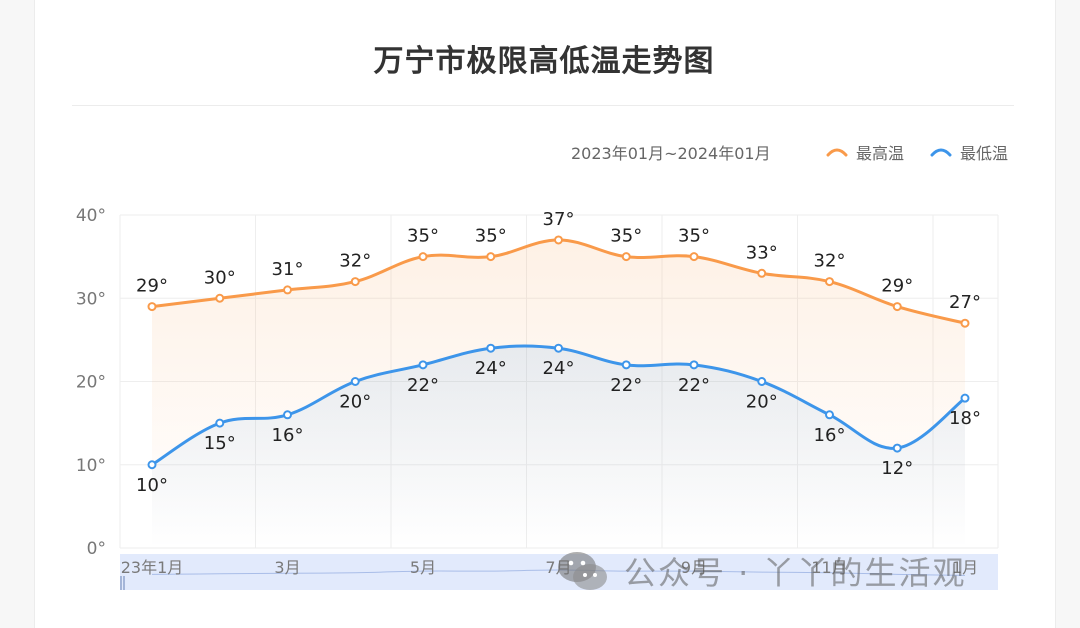 This screenshot has height=628, width=1080. What do you see at coordinates (91, 383) in the screenshot?
I see `y-tick-label: 20°` at bounding box center [91, 383].